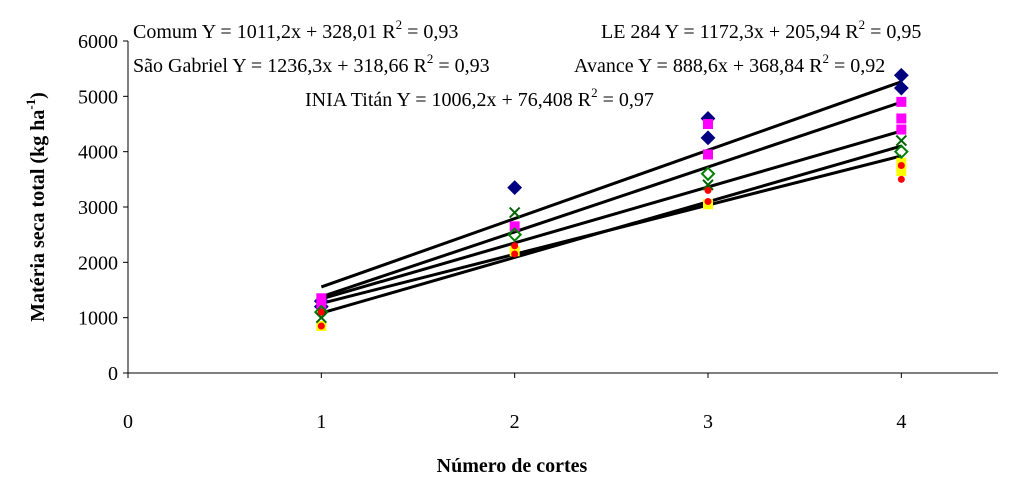 Image resolution: width=1033 pixels, height=478 pixels. I want to click on equation: Avance Y = 888,6x + 368,84 R2 = 0,92, so click(729, 64).